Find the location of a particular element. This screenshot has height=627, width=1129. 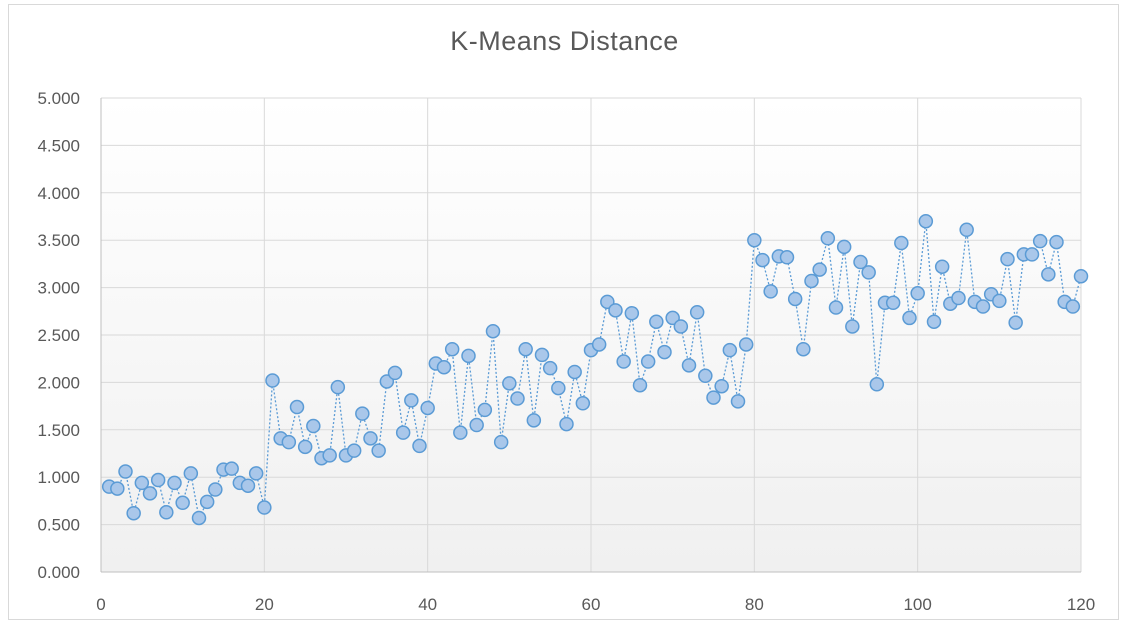

y-tick-label: 2.000 is located at coordinates (58, 382).